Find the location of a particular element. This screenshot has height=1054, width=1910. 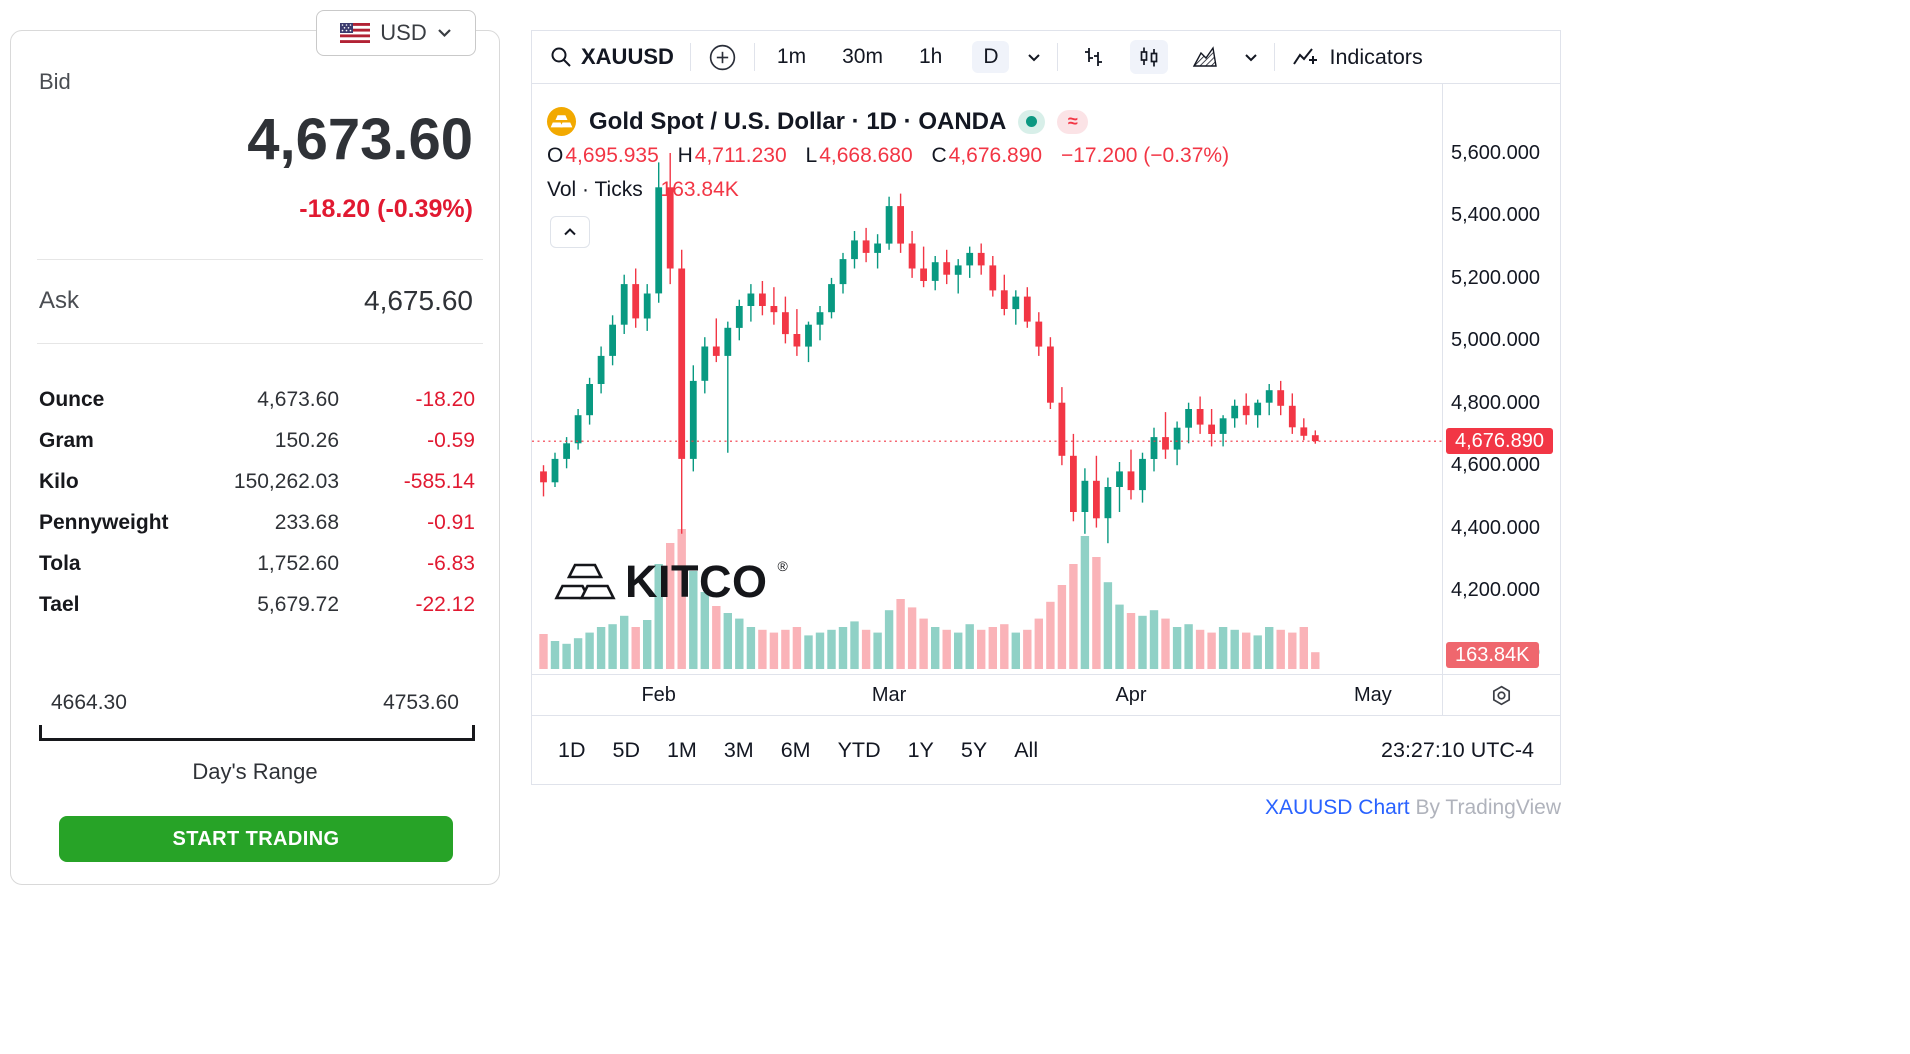

symbol-search: XAUUSD is located at coordinates (612, 57).